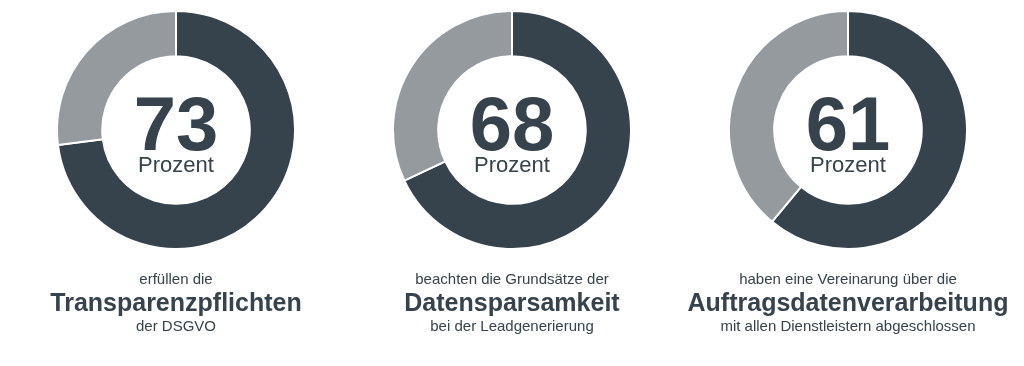 This screenshot has width=1024, height=366. I want to click on text: bei der Leadgenerierung, so click(512, 325).